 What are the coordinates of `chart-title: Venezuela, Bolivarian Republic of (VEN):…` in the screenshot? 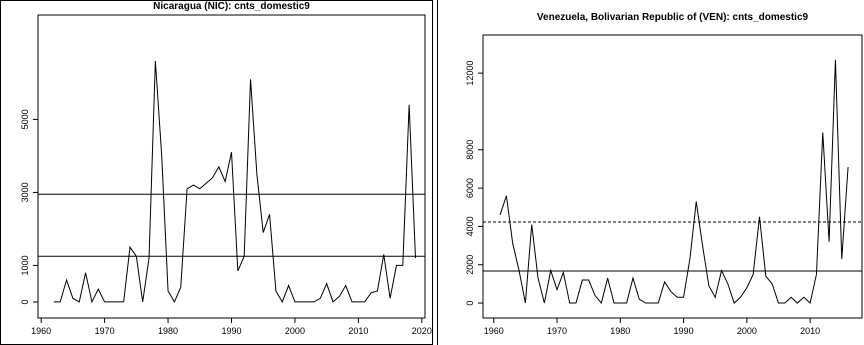 It's located at (673, 17).